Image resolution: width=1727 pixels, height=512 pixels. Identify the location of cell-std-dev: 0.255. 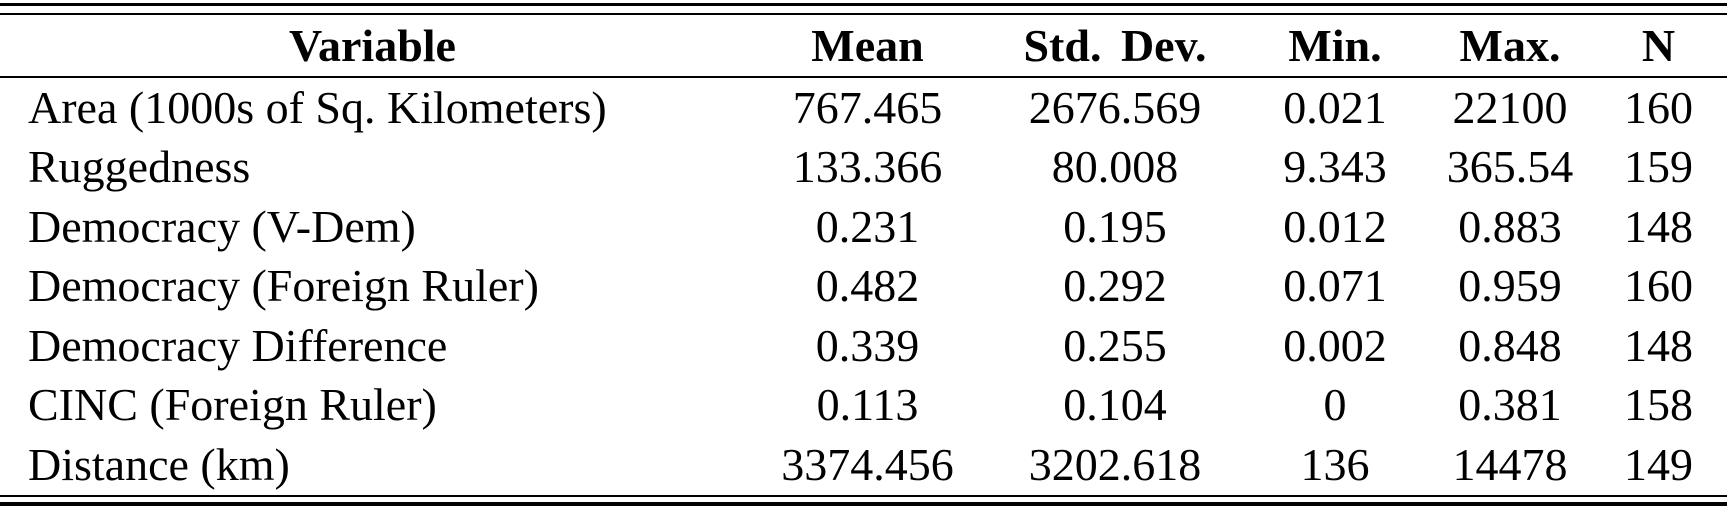
(1115, 345).